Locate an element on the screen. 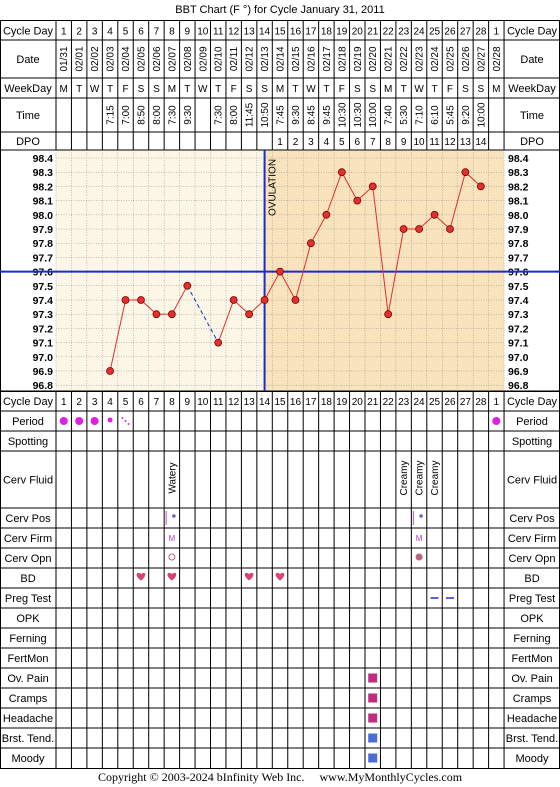  dpo-cell: 2 is located at coordinates (296, 142).